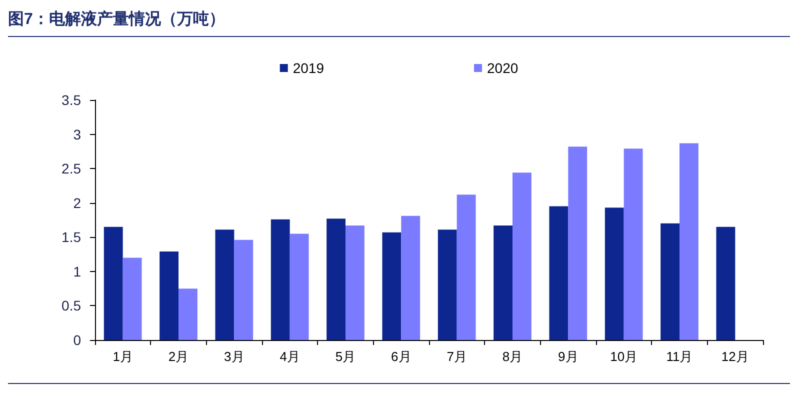 The height and width of the screenshot is (408, 798). Describe the element at coordinates (234, 356) in the screenshot. I see `x-tick-label: 3月` at that location.